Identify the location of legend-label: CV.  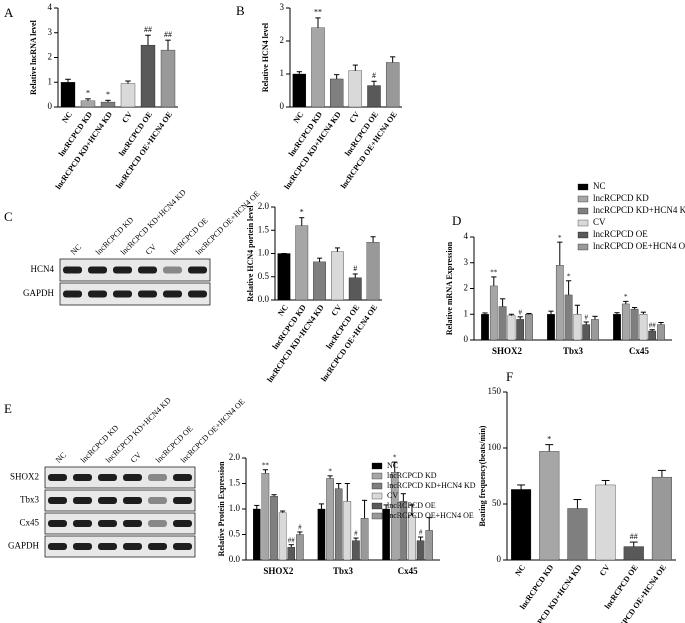
(392, 495).